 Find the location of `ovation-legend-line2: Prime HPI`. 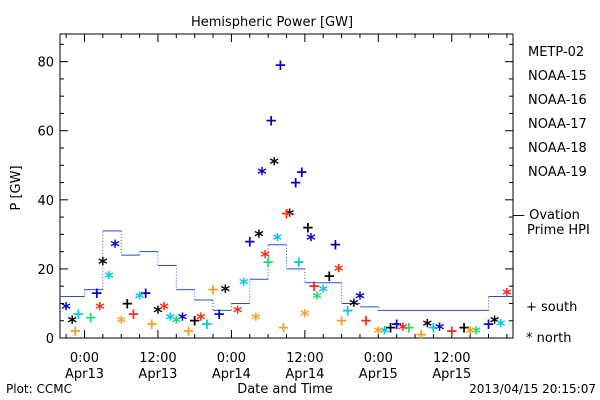

ovation-legend-line2: Prime HPI is located at coordinates (558, 230).